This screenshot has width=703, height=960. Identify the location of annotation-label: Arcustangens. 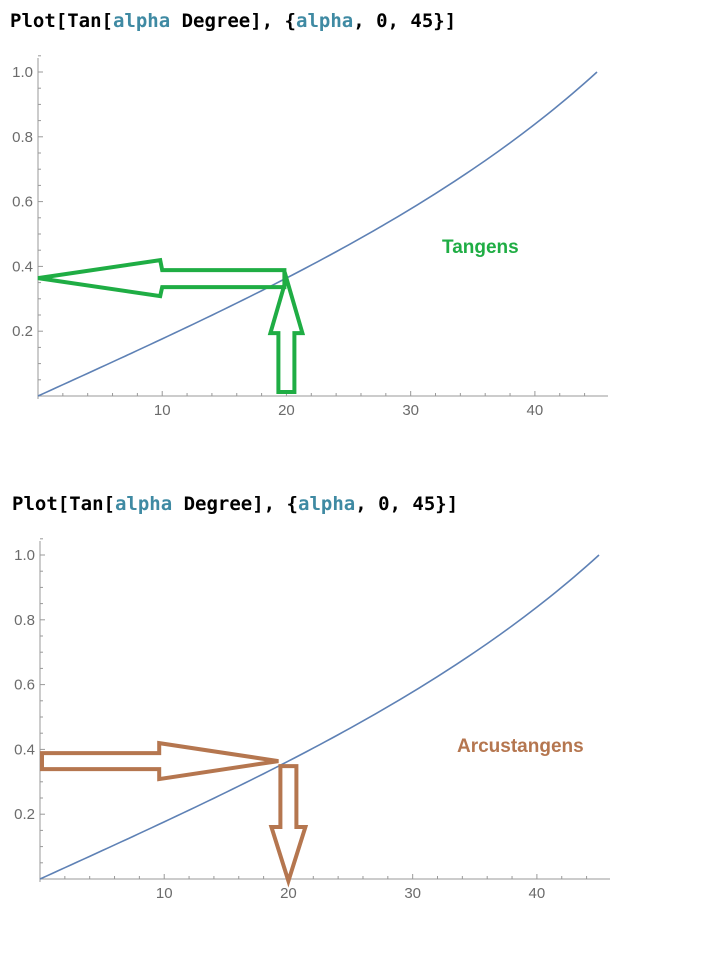
(520, 746).